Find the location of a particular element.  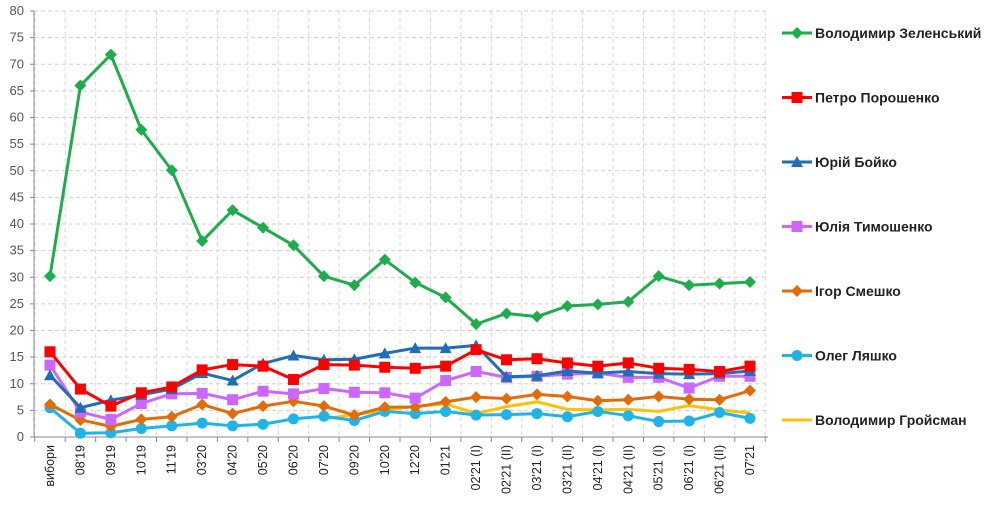

series-line is located at coordinates (537, 410).